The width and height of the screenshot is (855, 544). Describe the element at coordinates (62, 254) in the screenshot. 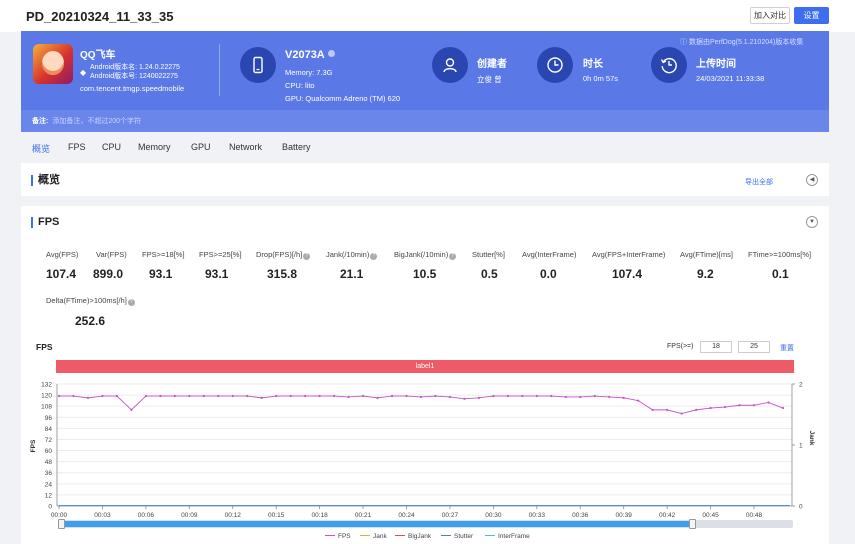

I see `stat-label: Avg(FPS)` at that location.